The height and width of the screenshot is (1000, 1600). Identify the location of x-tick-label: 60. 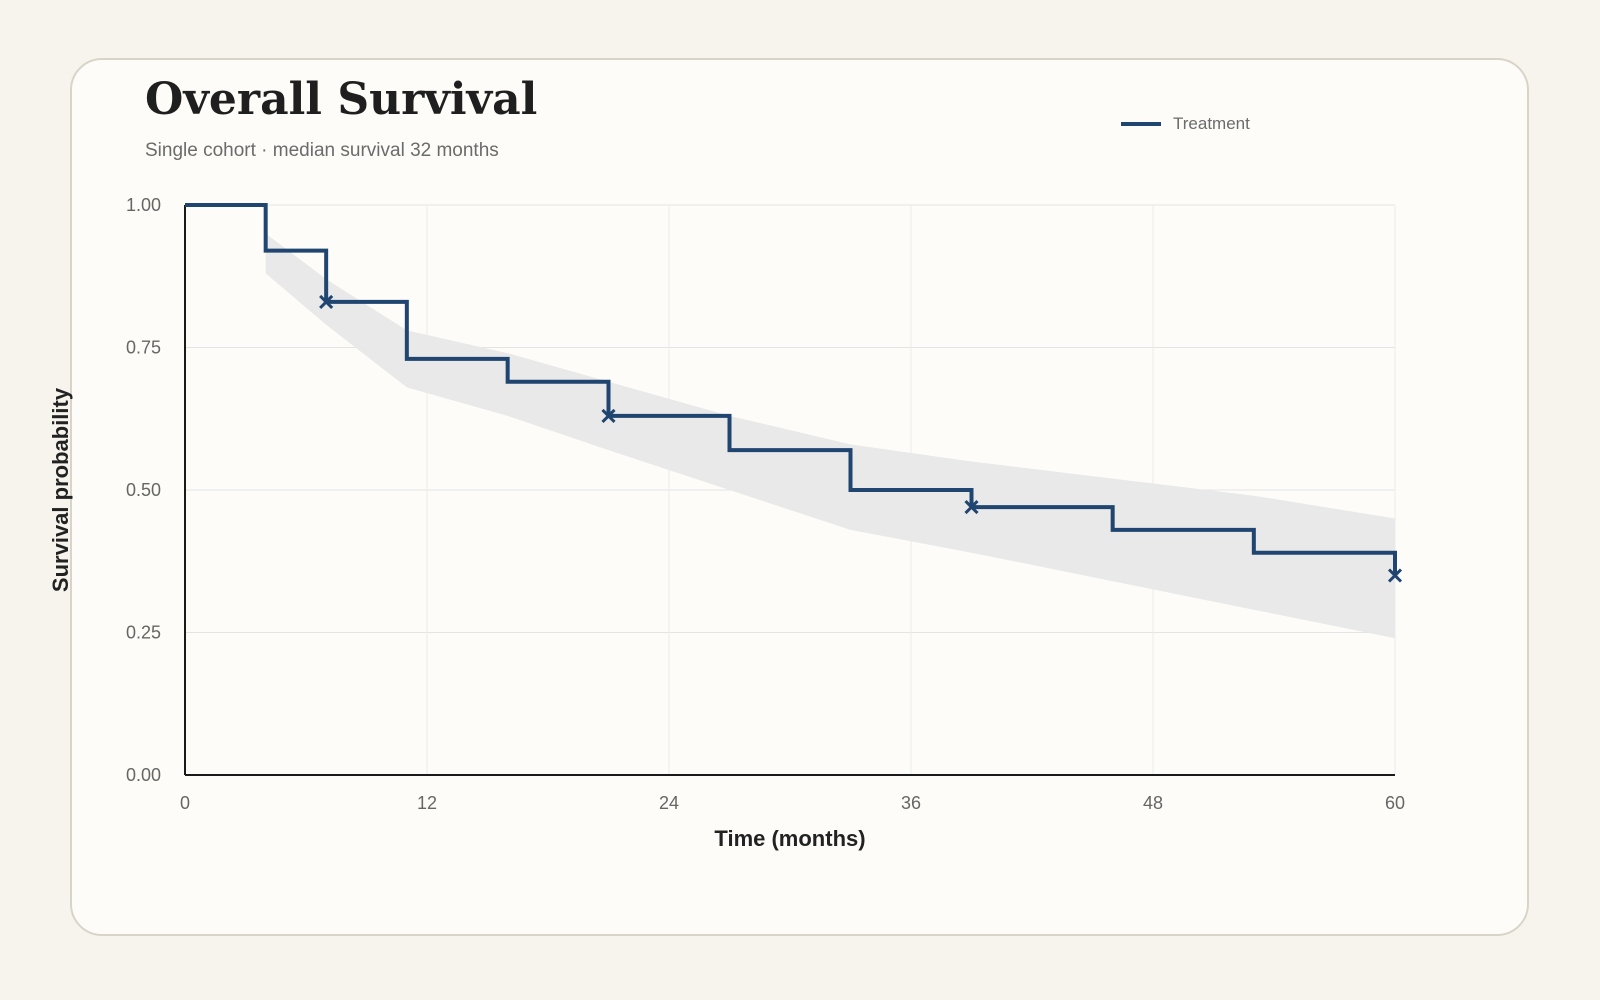
(1395, 803).